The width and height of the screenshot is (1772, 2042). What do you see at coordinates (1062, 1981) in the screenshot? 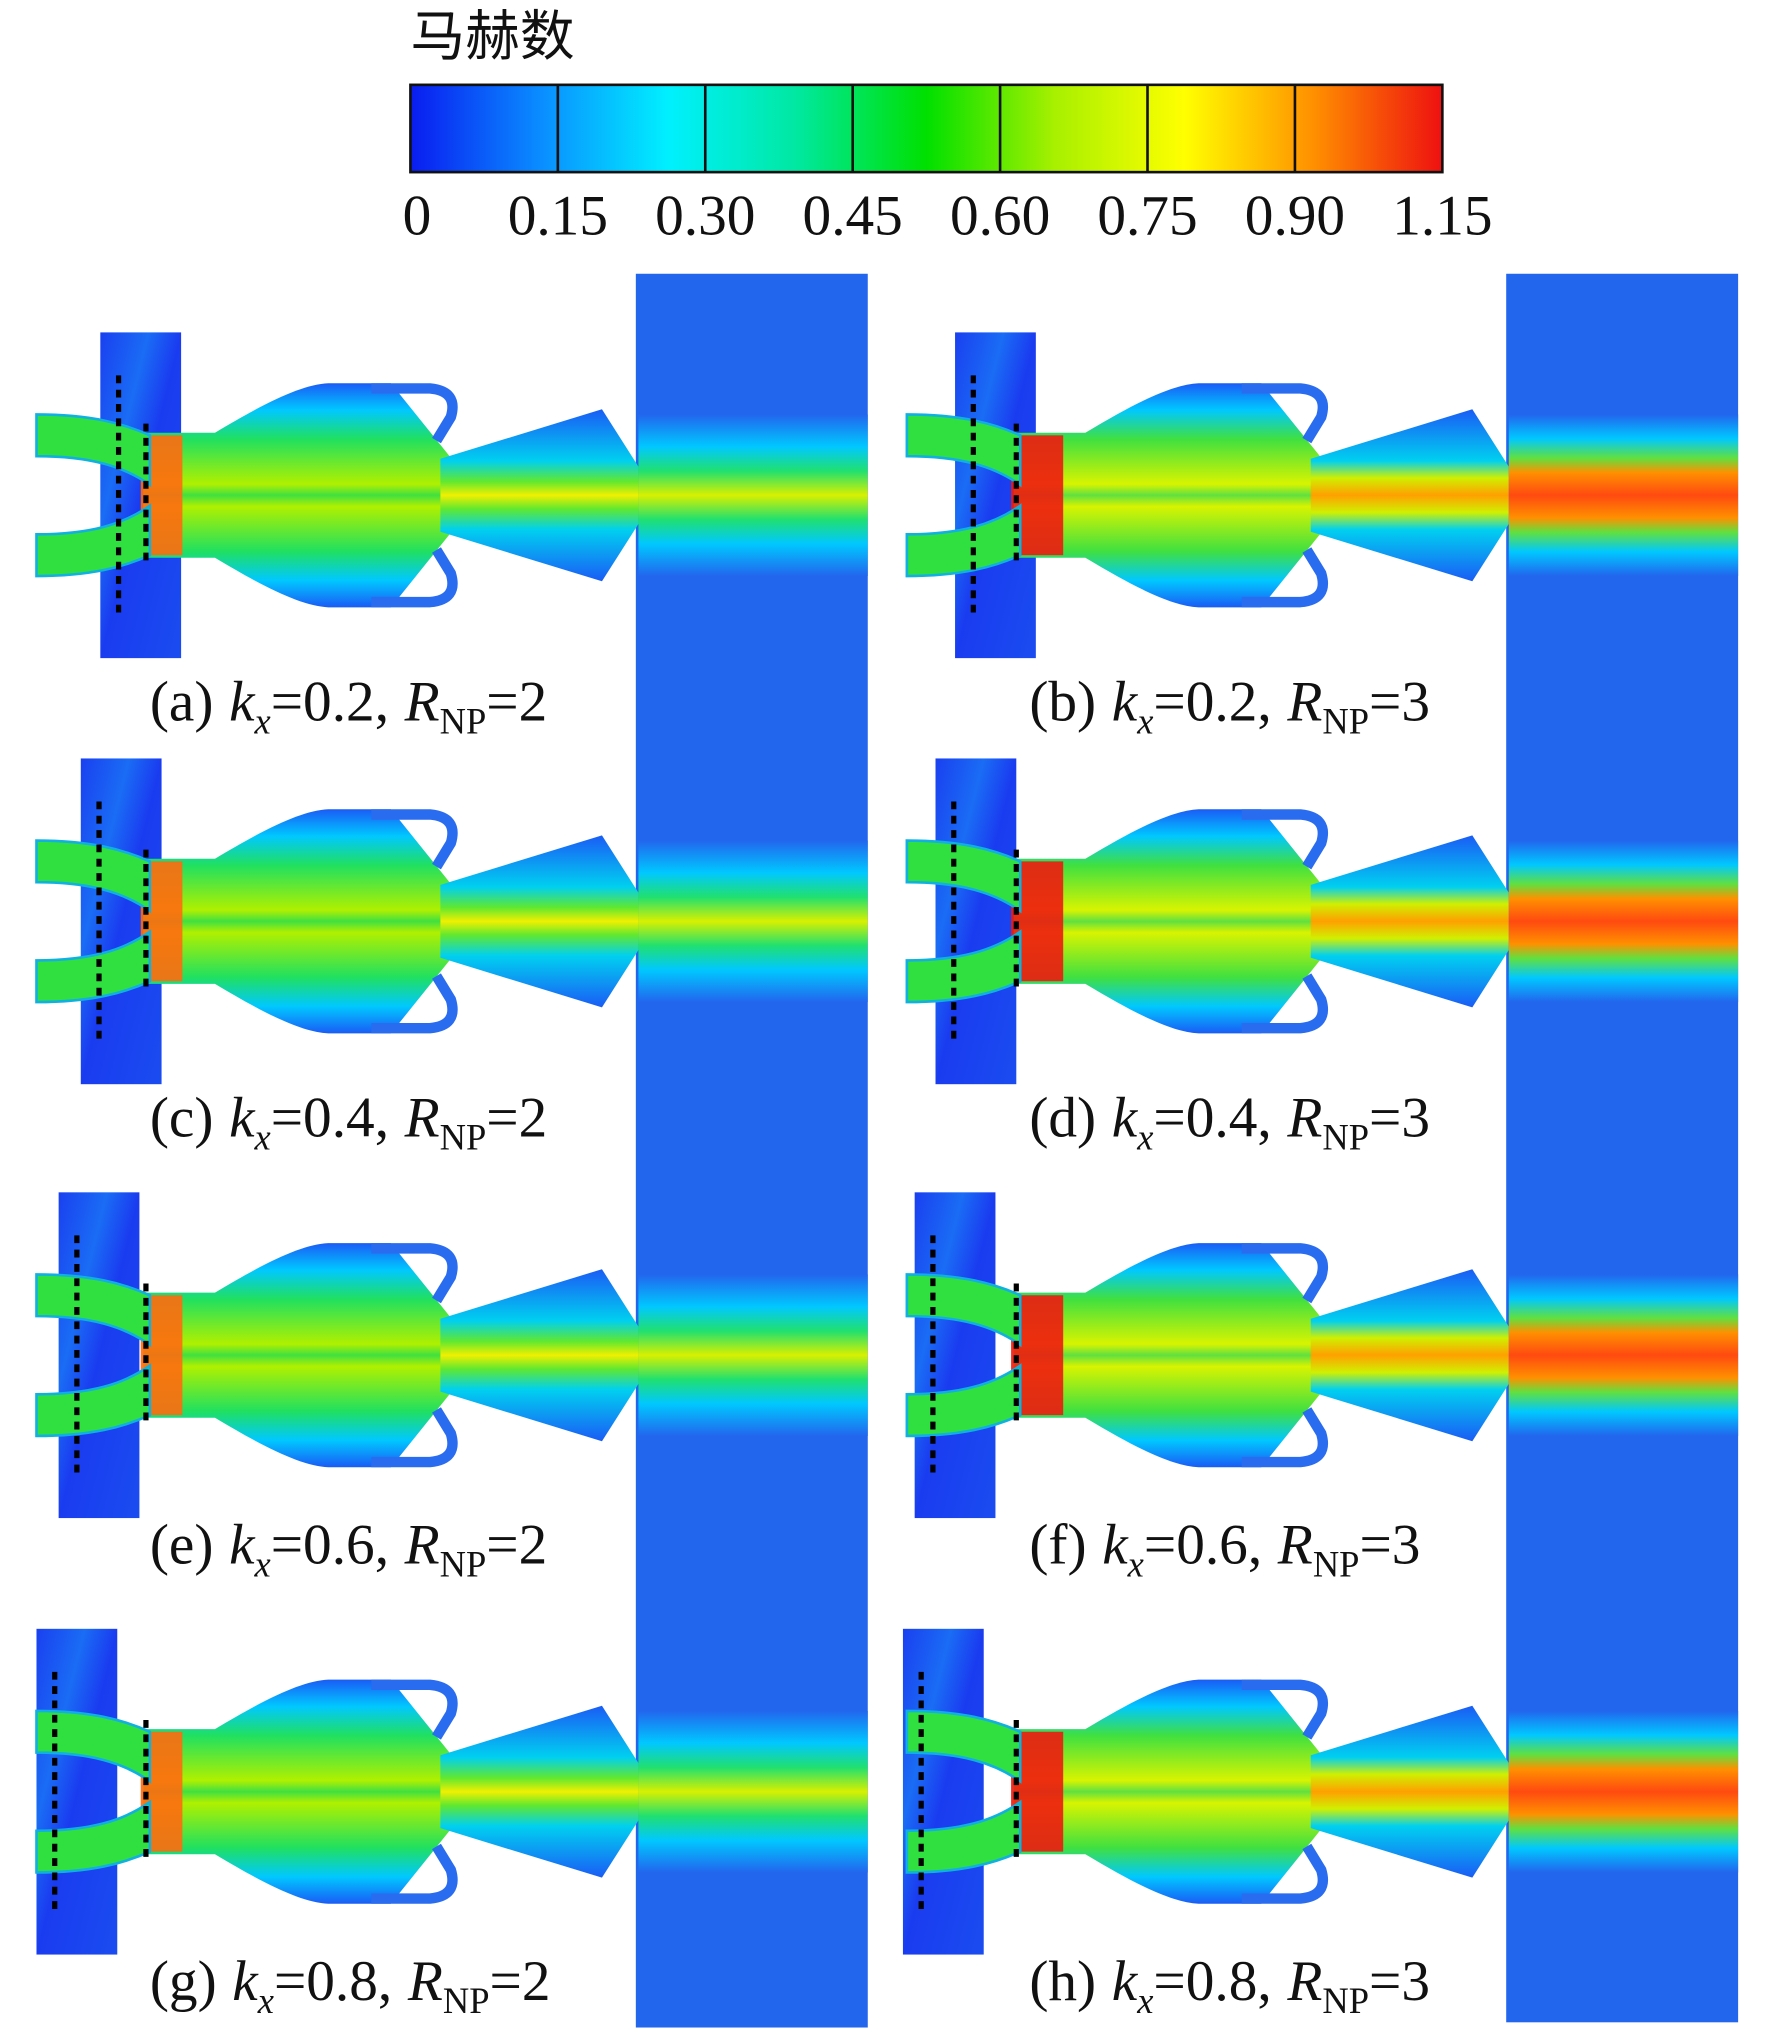
I see `caption-part: (h)` at bounding box center [1062, 1981].